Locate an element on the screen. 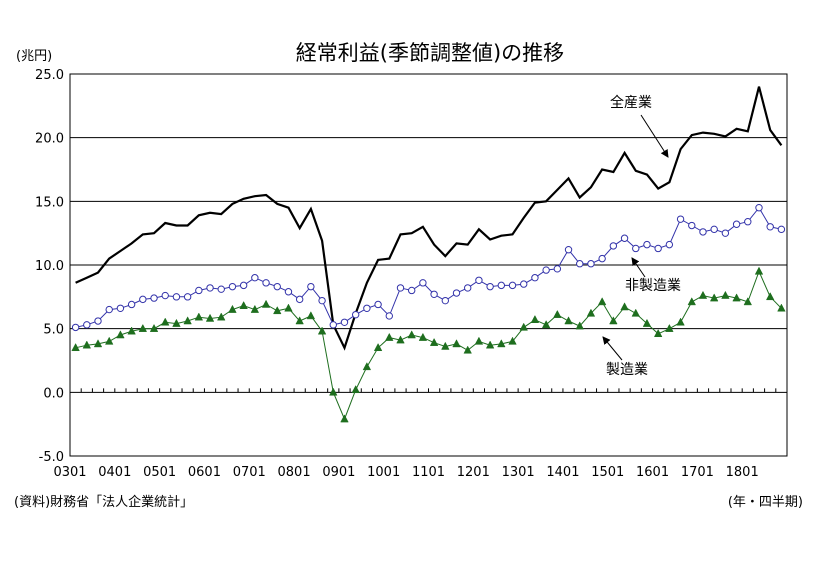 The image size is (840, 565). x-tick-label: 0301 is located at coordinates (69, 472).